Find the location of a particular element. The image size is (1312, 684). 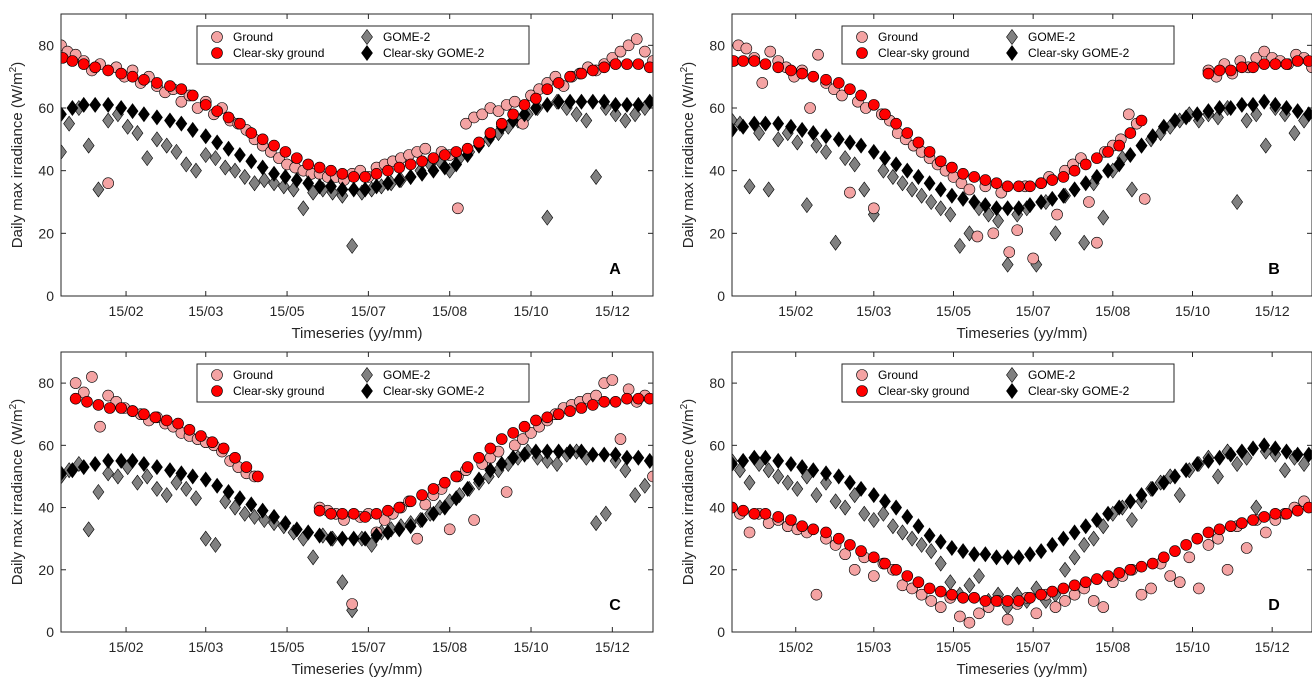

legend-label: GOME-2 is located at coordinates (407, 375).